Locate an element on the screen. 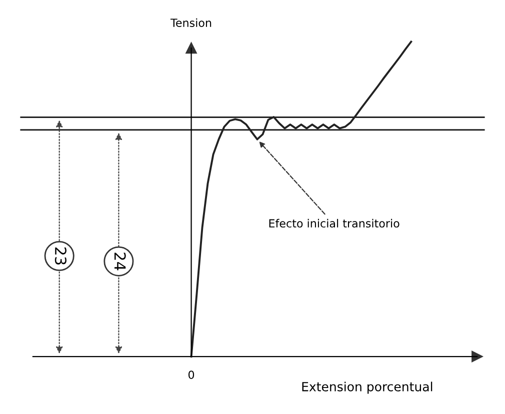 This screenshot has width=505, height=414. text: 23 is located at coordinates (60, 256).